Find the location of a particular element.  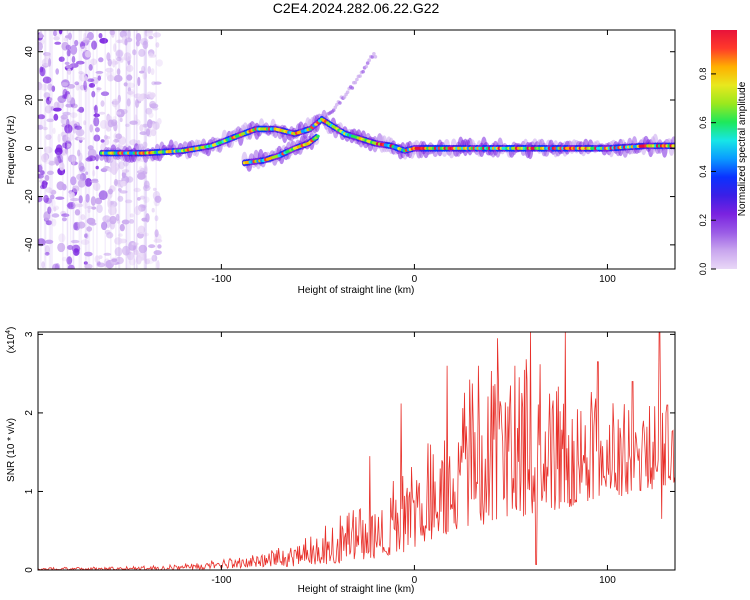

snr-ytick-label: 0 is located at coordinates (29, 570).